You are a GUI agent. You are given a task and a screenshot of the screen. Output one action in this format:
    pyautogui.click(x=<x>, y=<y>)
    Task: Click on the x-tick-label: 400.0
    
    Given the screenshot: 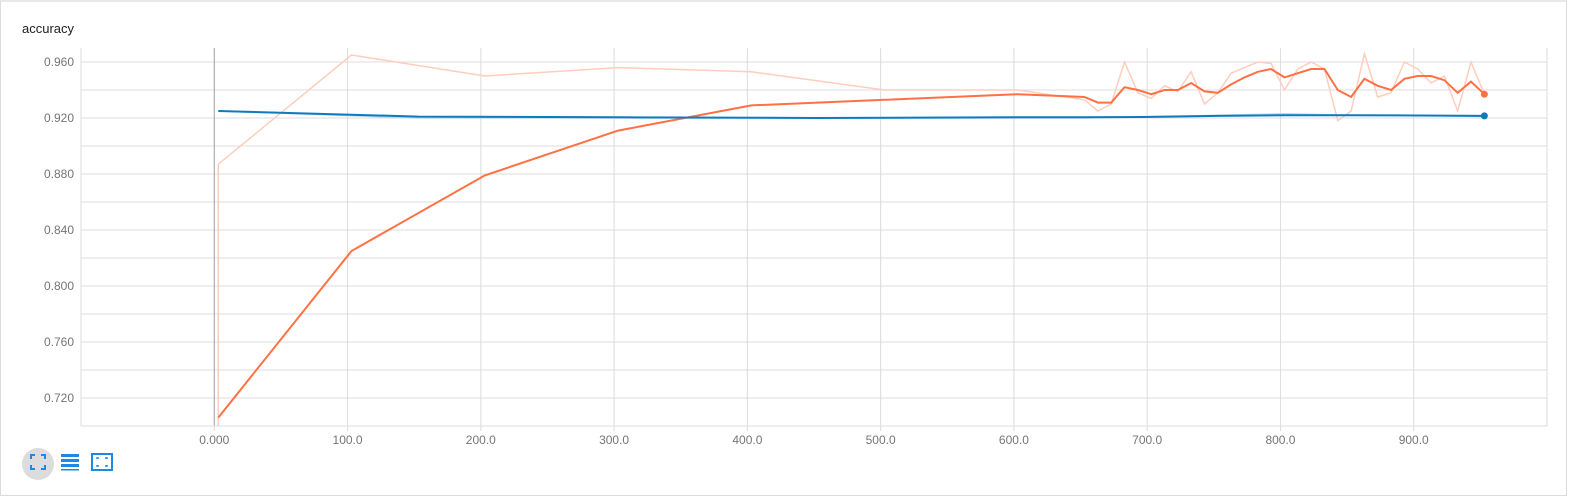 What is the action you would take?
    pyautogui.click(x=747, y=440)
    